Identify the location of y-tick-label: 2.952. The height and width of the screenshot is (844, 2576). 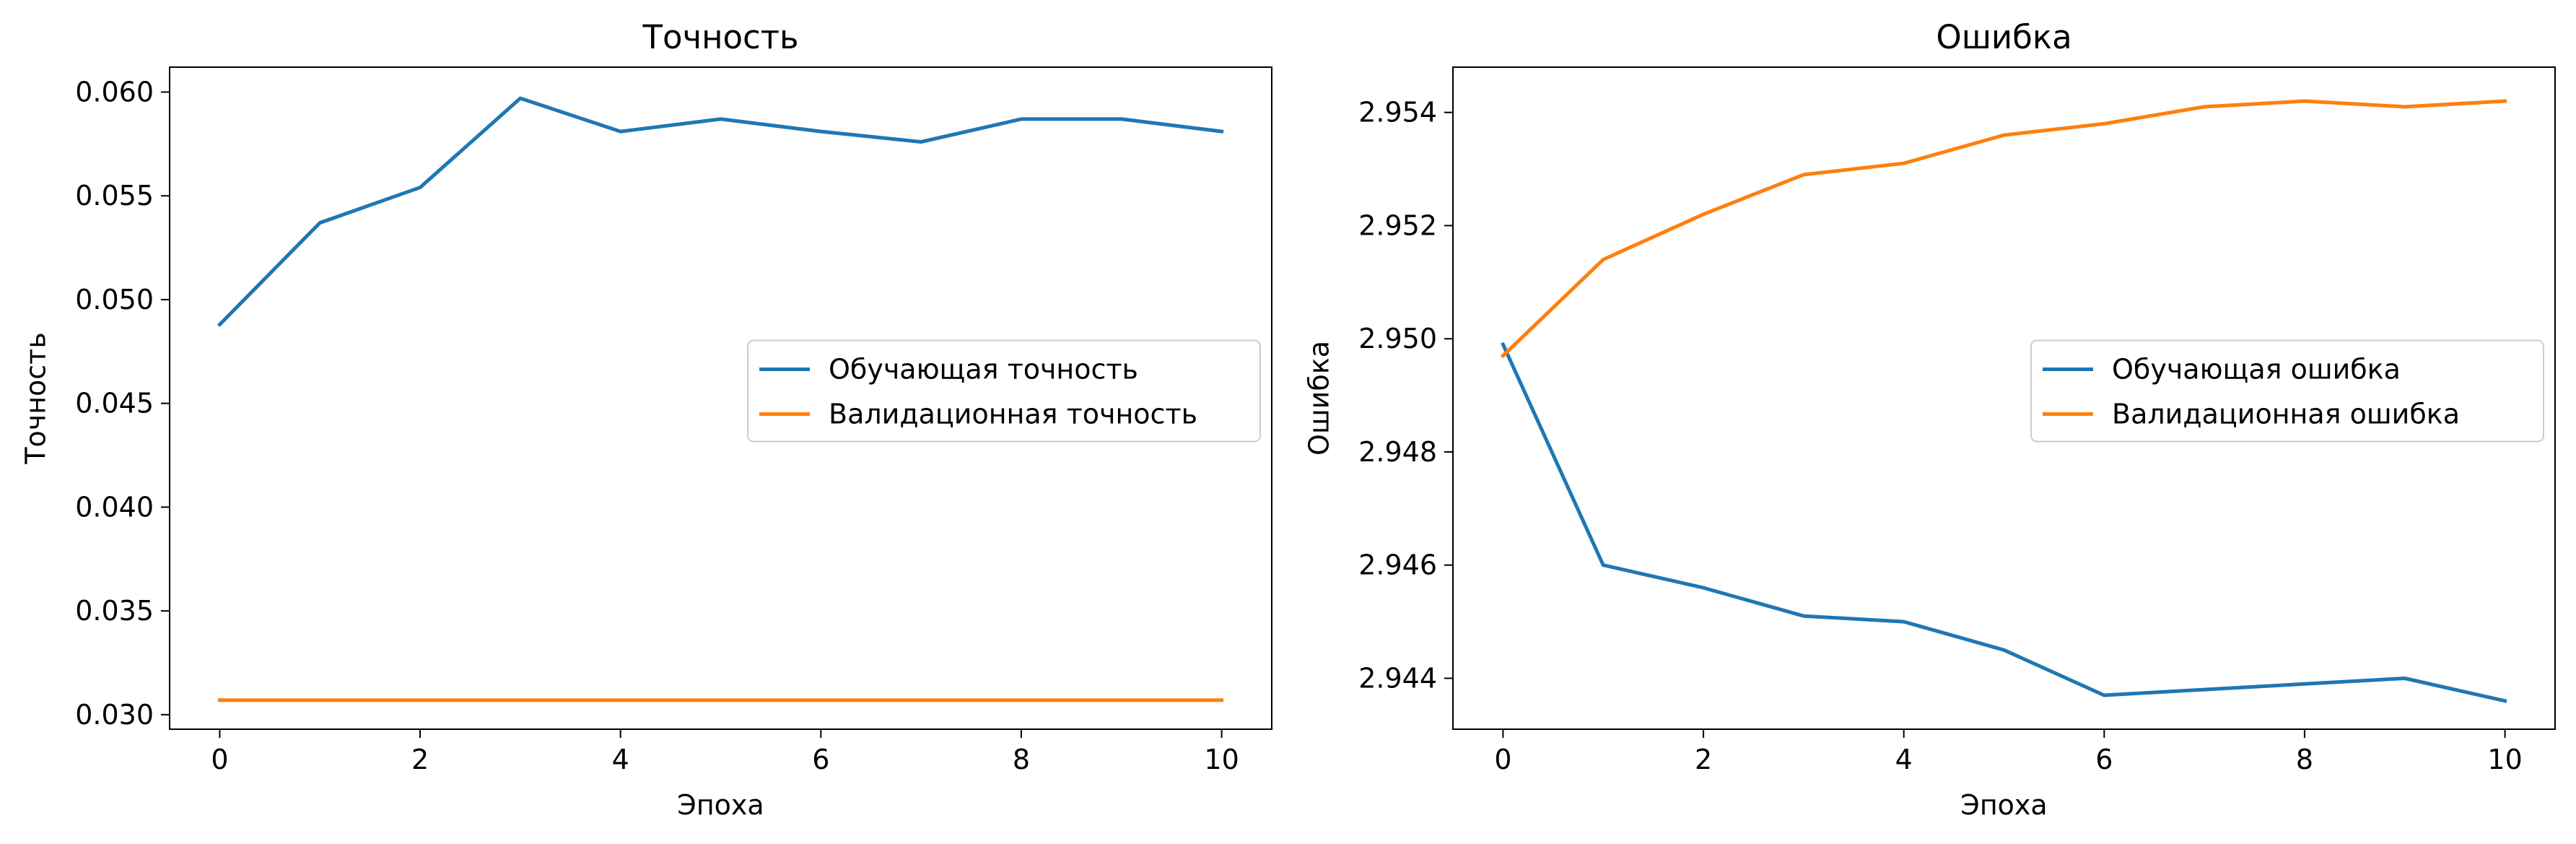
(1397, 225).